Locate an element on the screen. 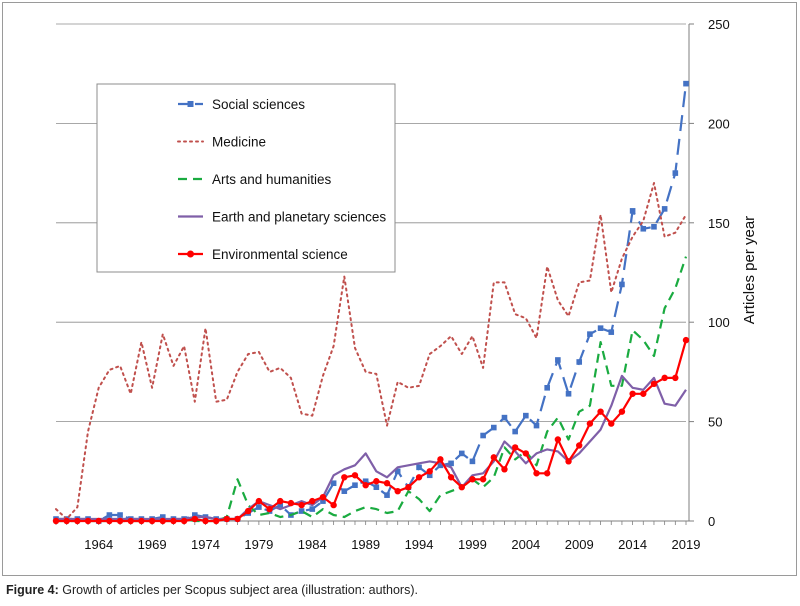 This screenshot has height=606, width=800. legend-marker-social-sciences is located at coordinates (190, 104).